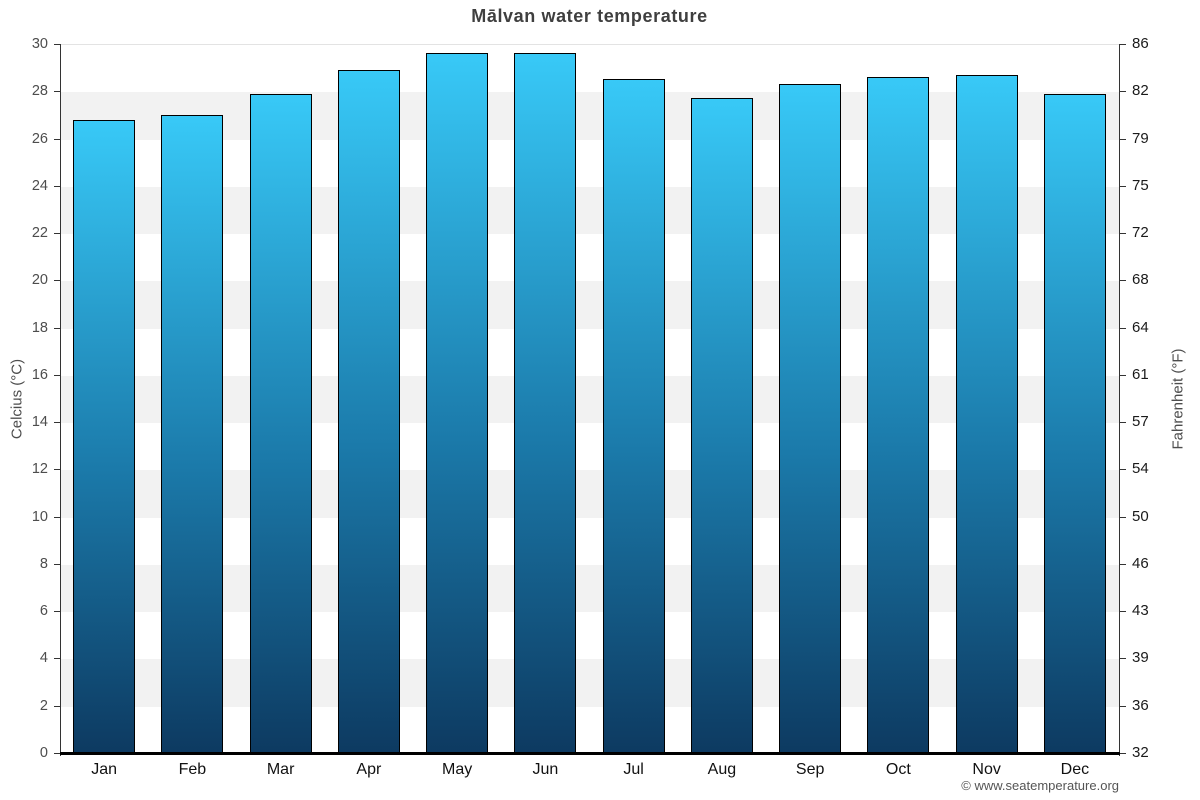  I want to click on bar-mar, so click(280, 423).